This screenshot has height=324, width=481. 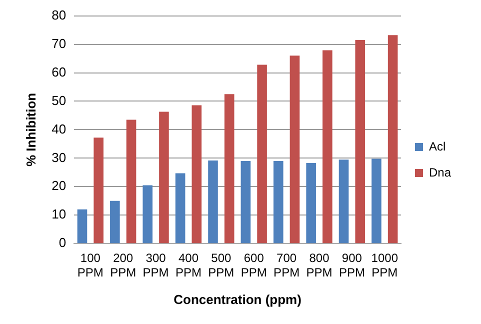 I want to click on x-tick-label: 800 PPM, so click(x=319, y=265).